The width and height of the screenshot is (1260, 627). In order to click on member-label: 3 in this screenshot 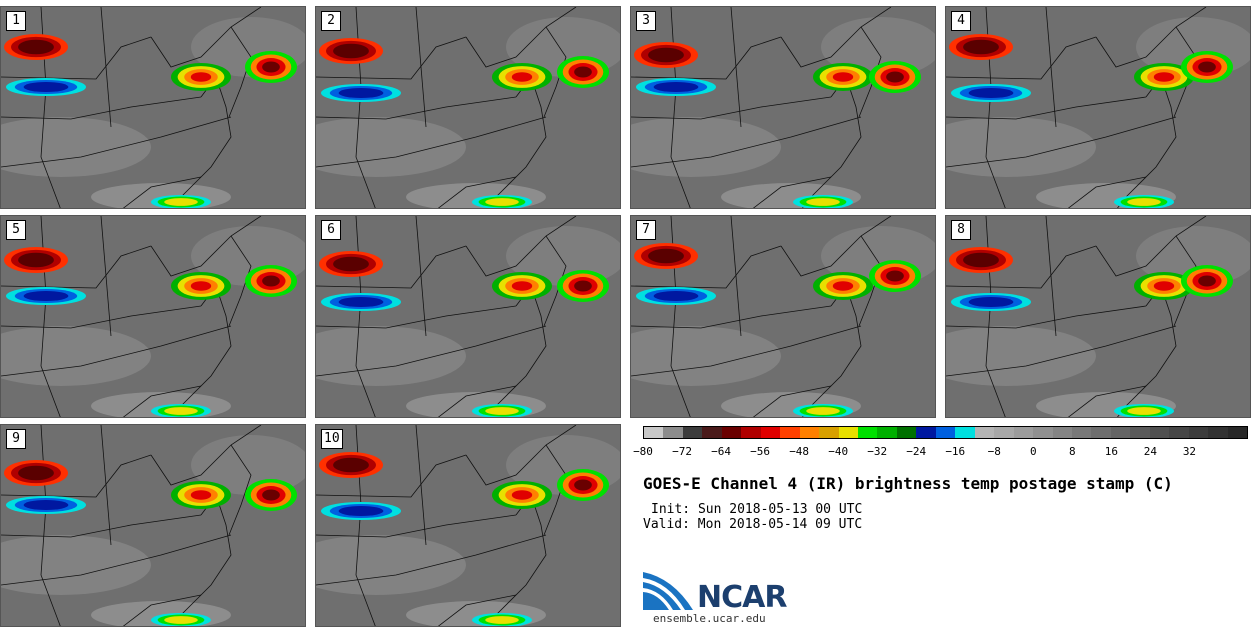, I will do `click(646, 21)`.